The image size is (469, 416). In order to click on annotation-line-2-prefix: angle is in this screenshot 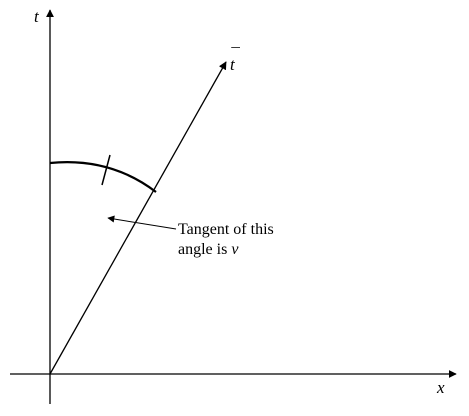, I will do `click(204, 249)`.